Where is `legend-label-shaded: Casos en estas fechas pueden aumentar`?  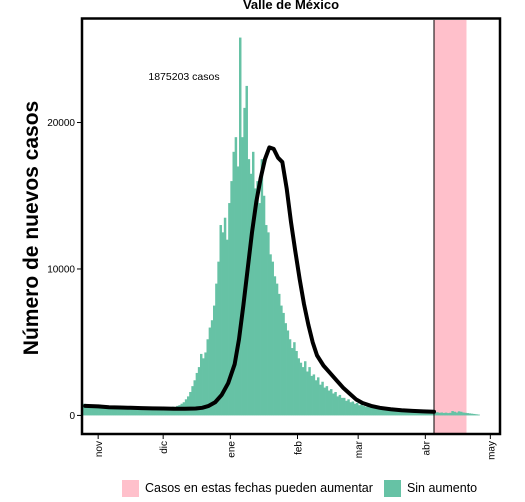 legend-label-shaded: Casos en estas fechas pueden aumentar is located at coordinates (259, 488).